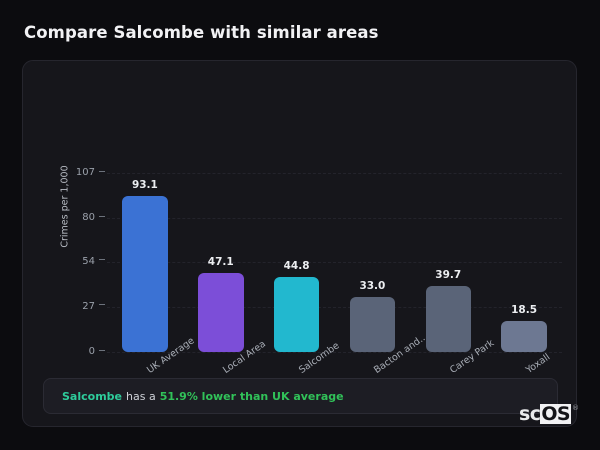  What do you see at coordinates (538, 364) in the screenshot?
I see `x-axis-category-label: Yoxall` at bounding box center [538, 364].